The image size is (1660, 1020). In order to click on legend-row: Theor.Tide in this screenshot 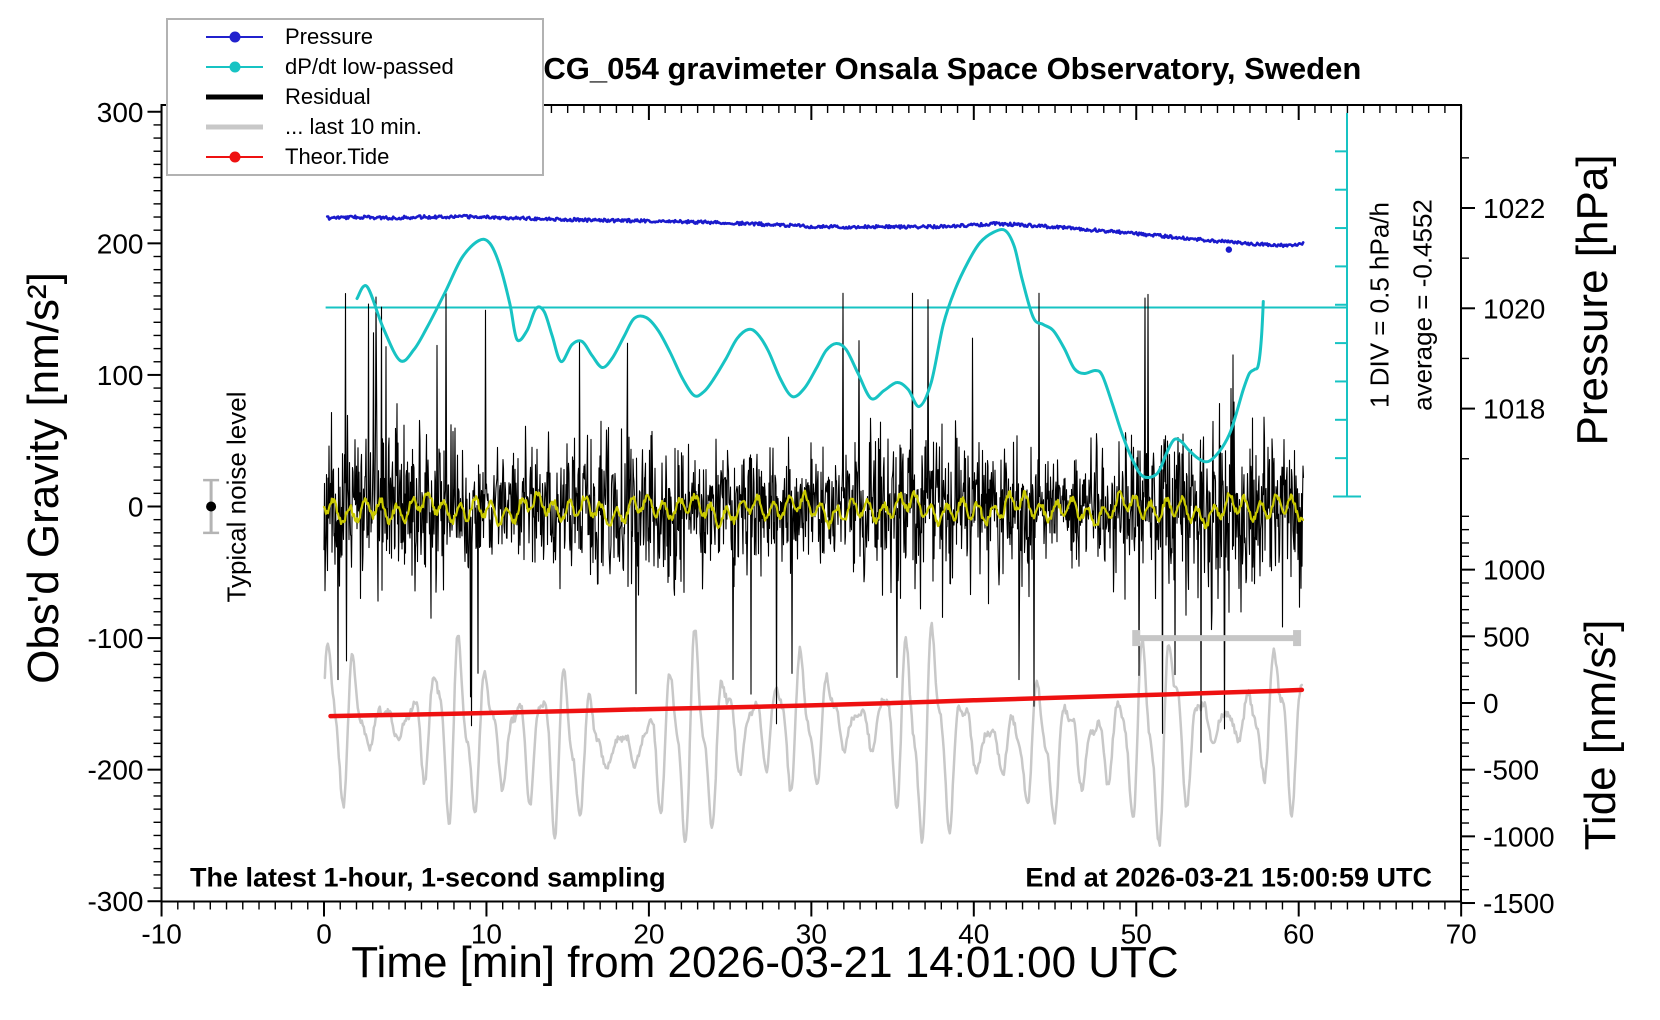, I will do `click(355, 156)`.